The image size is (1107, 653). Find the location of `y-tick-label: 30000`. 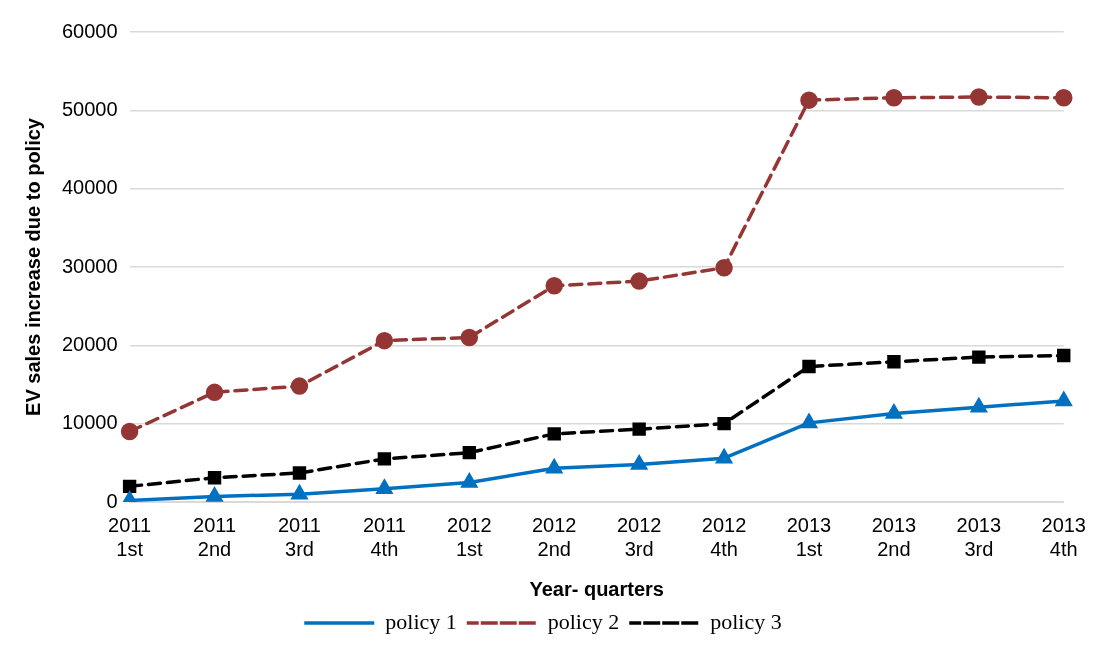

y-tick-label: 30000 is located at coordinates (89, 265).